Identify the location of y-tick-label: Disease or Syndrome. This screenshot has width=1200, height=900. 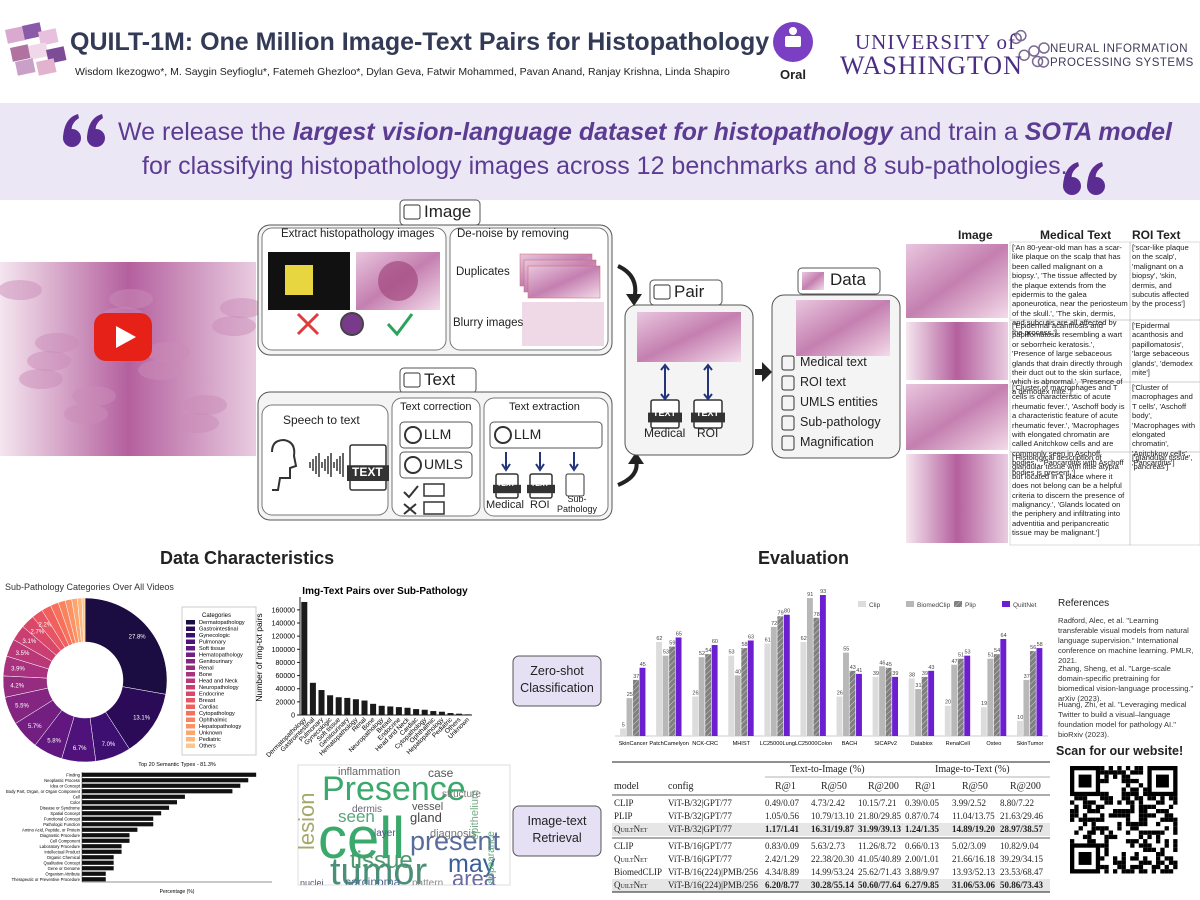
(60, 807).